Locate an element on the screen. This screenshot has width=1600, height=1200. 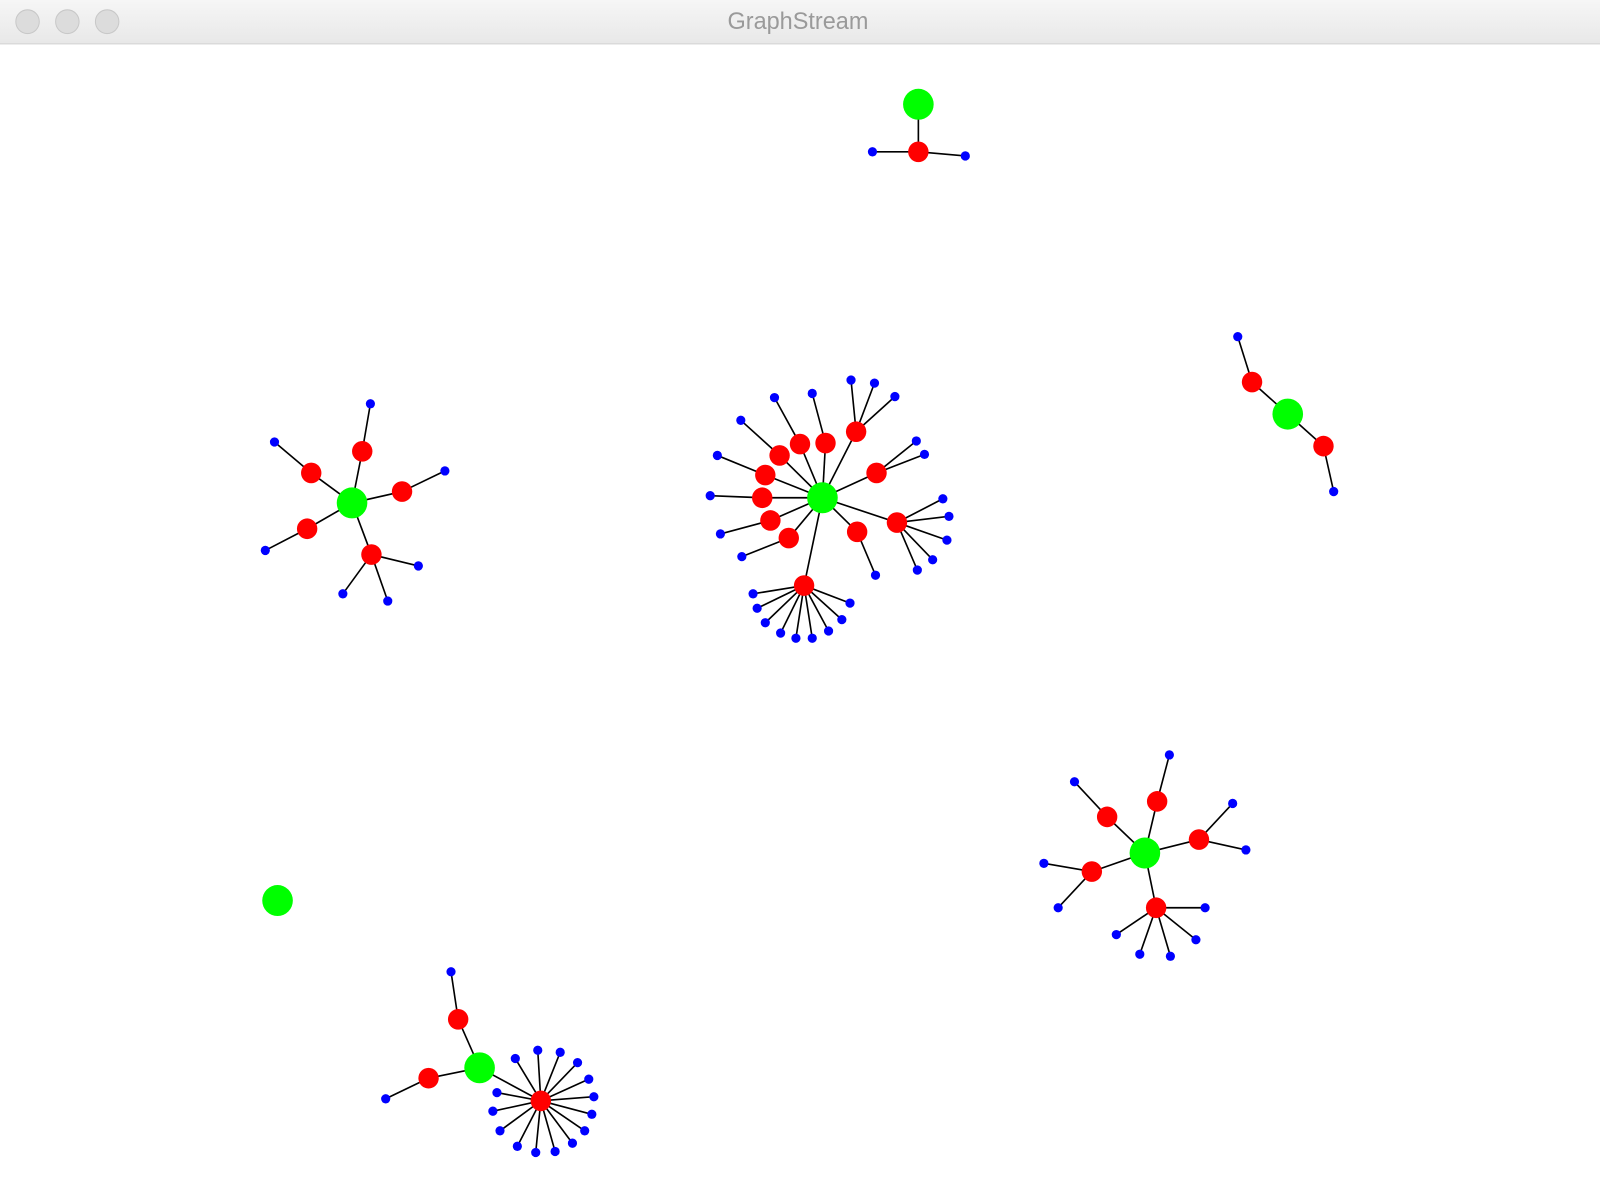
window-title: GraphStream is located at coordinates (798, 22).